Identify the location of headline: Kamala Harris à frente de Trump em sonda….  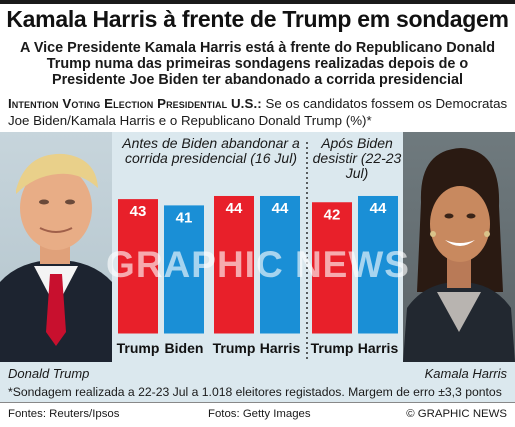
(257, 19).